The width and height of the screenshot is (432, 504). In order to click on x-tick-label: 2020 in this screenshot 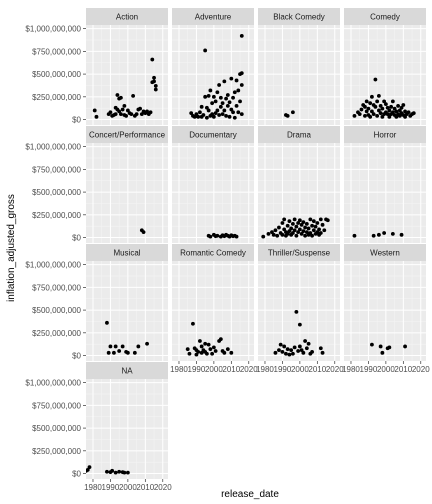, I will do `click(335, 369)`.